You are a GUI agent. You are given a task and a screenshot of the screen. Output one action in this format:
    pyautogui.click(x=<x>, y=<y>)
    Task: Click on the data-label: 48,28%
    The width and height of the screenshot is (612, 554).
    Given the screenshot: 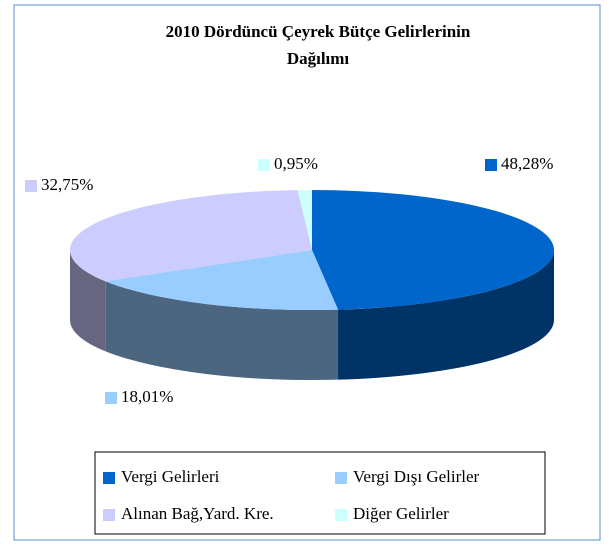 What is the action you would take?
    pyautogui.click(x=527, y=163)
    